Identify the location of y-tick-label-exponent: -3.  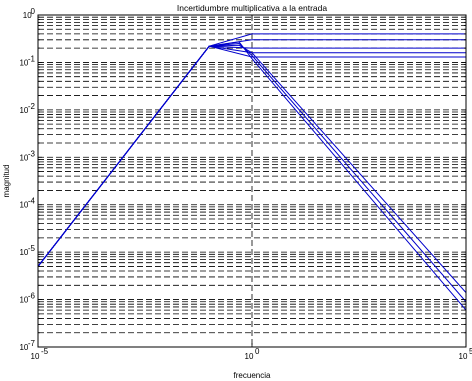
(32, 153).